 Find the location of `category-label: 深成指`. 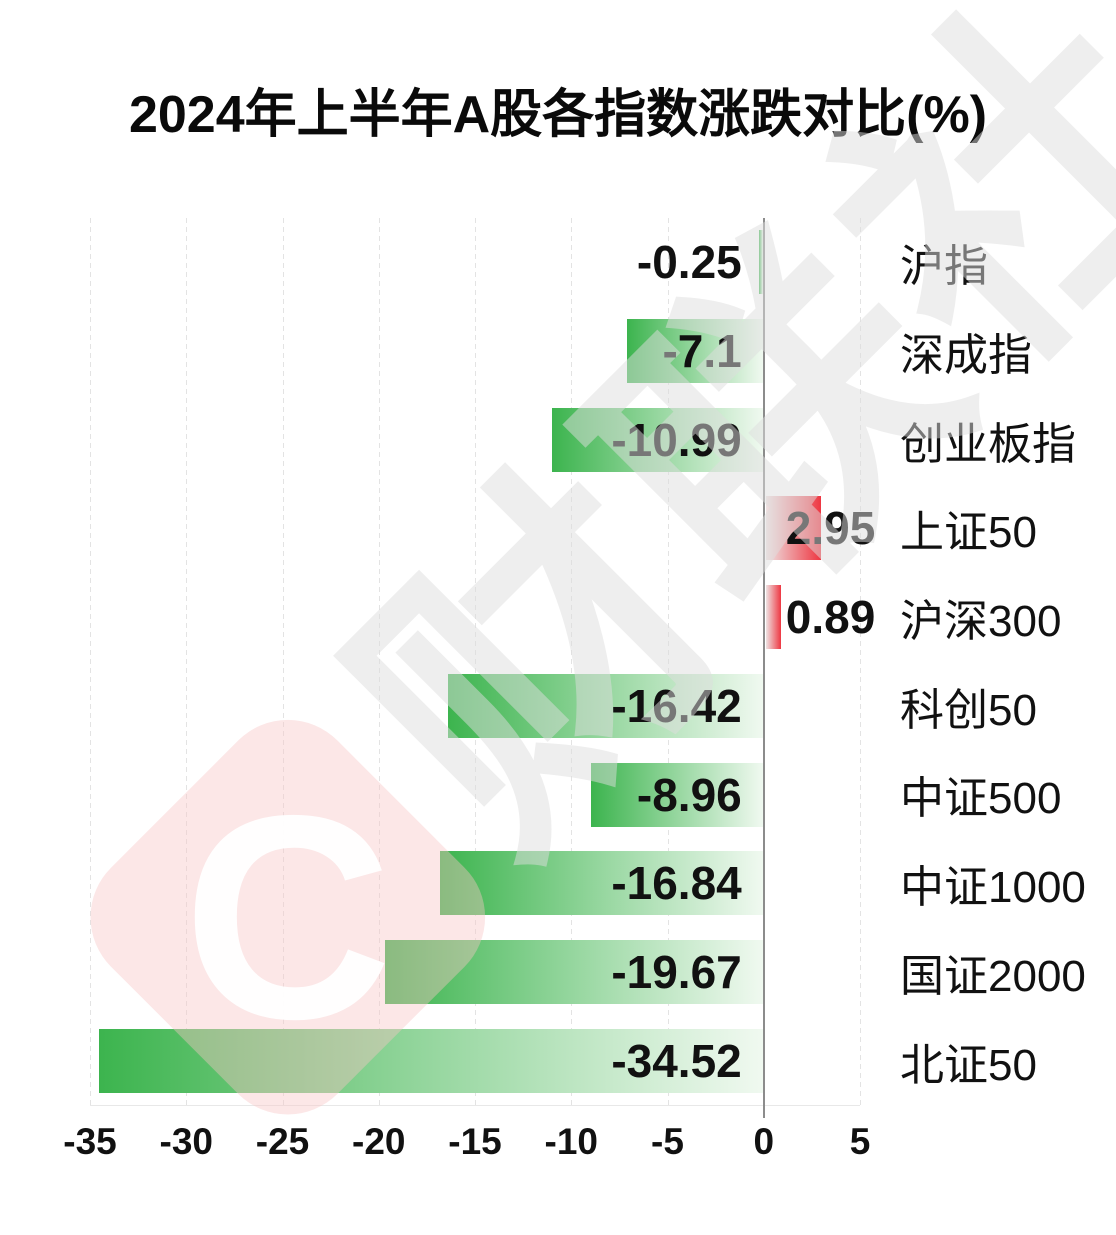

category-label: 深成指 is located at coordinates (966, 356).